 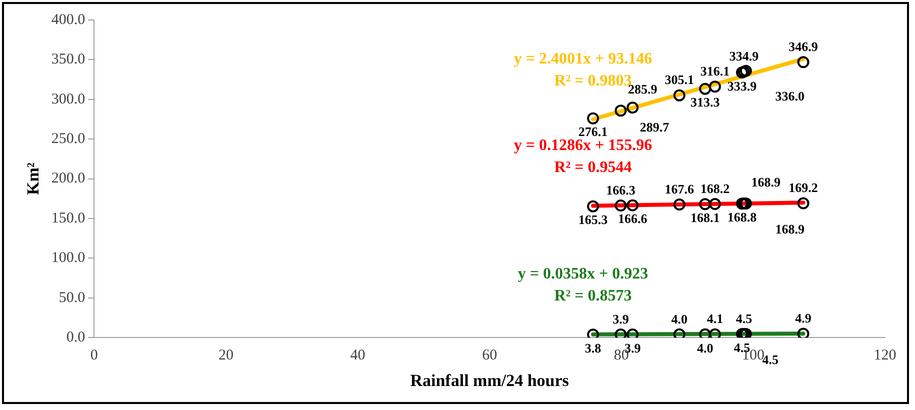 I want to click on y-tick-label: 250.0, so click(x=68, y=139).